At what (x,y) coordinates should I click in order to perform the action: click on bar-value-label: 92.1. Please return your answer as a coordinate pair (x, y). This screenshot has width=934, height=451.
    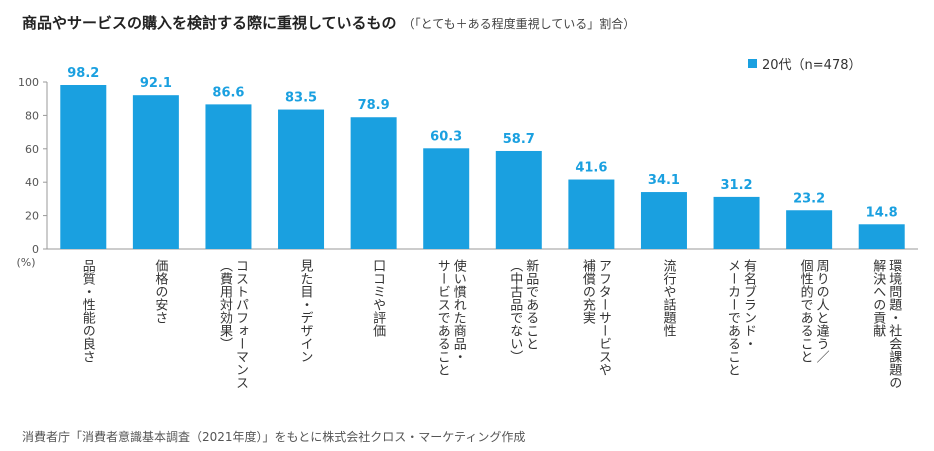
    Looking at the image, I should click on (156, 83).